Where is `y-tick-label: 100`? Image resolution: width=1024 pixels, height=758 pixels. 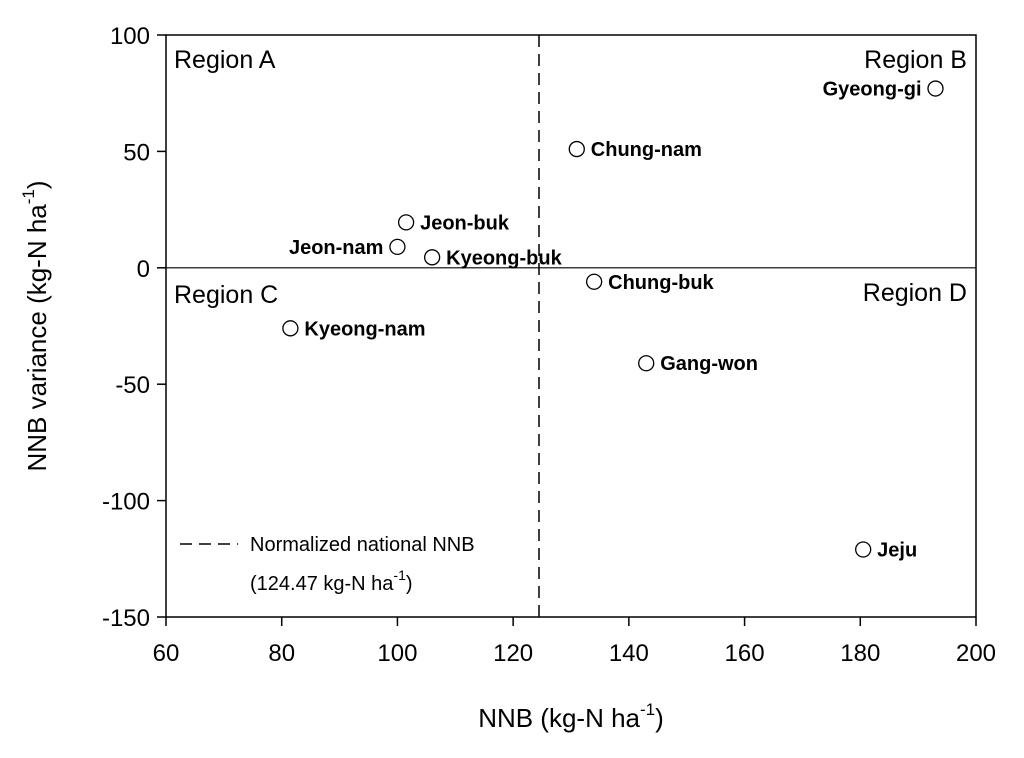
y-tick-label: 100 is located at coordinates (130, 36).